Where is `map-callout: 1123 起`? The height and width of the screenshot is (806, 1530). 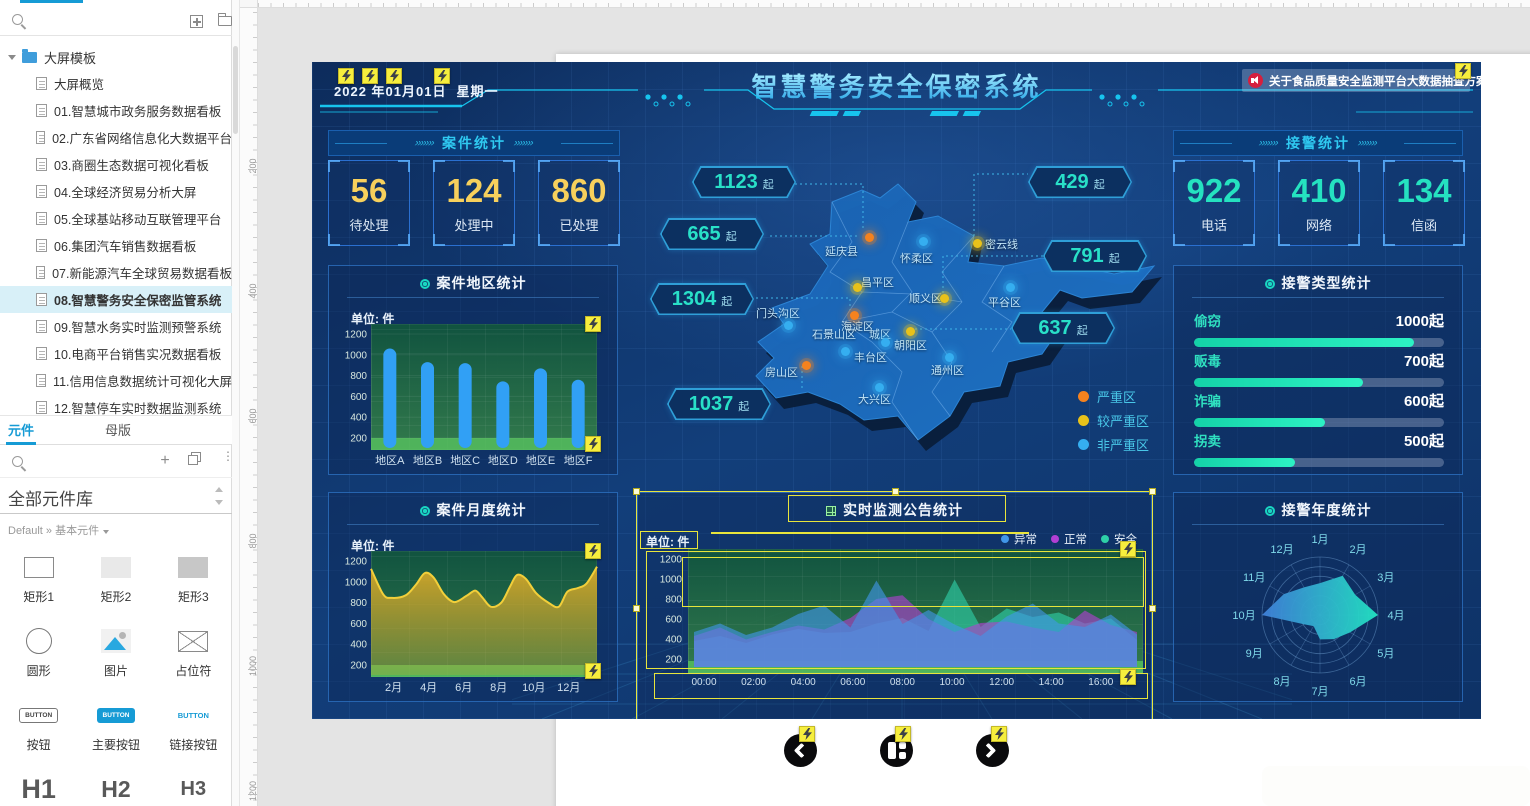
map-callout: 1123 起 is located at coordinates (744, 182).